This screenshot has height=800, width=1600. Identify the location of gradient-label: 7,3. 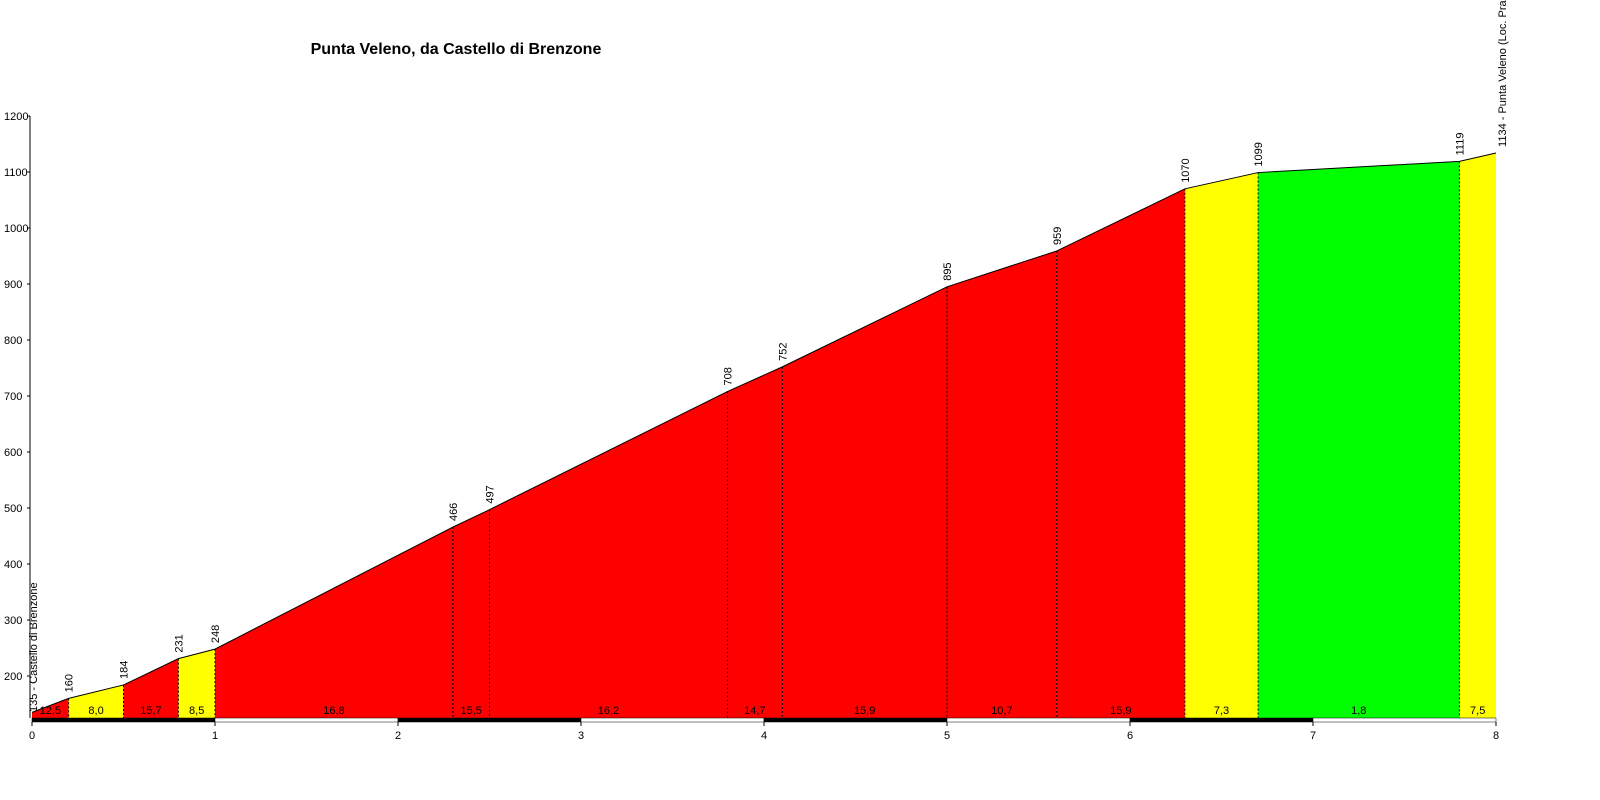
(1221, 711).